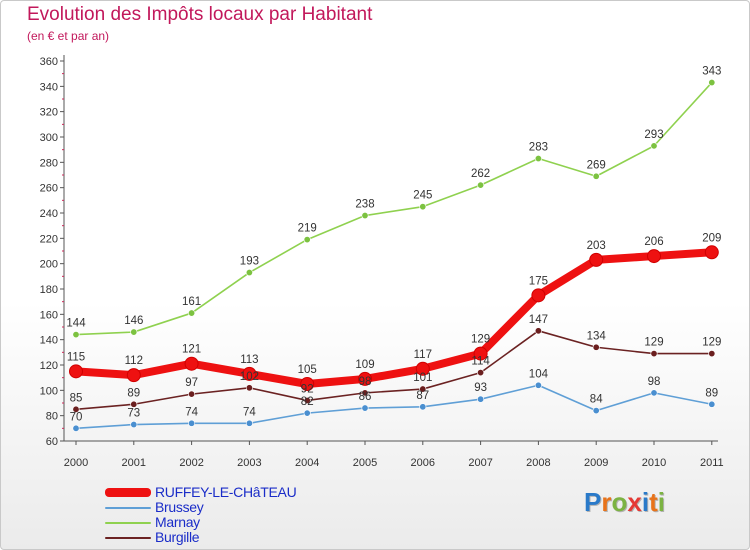  Describe the element at coordinates (68, 36) in the screenshot. I see `chart-subtitle: (en € et par an)` at that location.